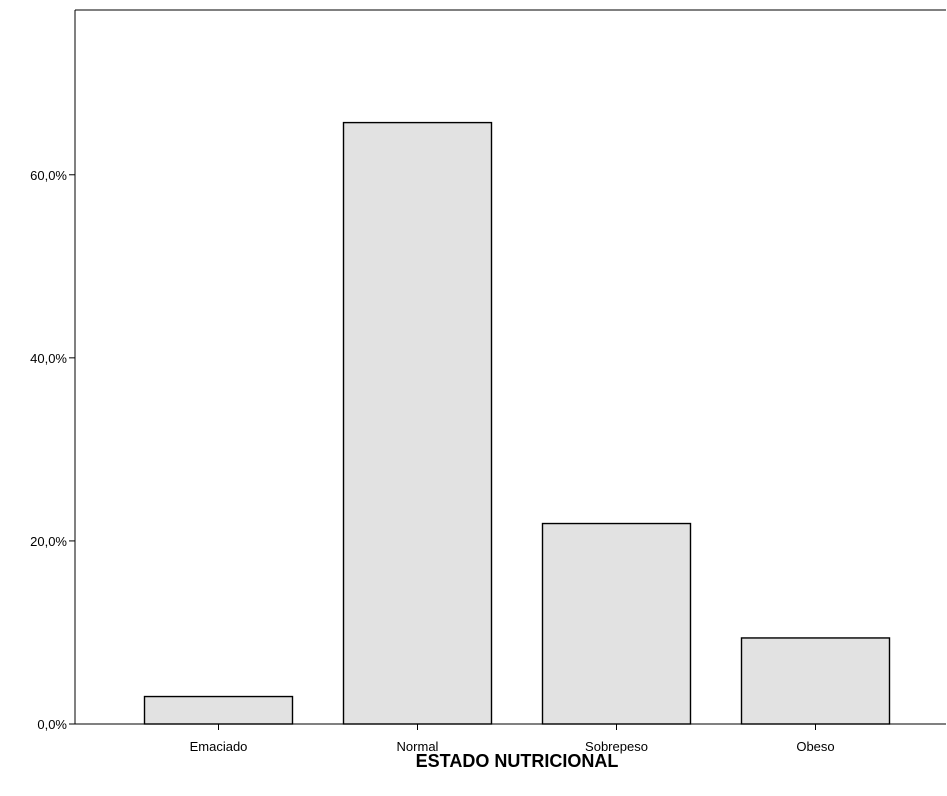 The image size is (947, 796). What do you see at coordinates (52, 724) in the screenshot?
I see `y-tick-label: 0,0%` at bounding box center [52, 724].